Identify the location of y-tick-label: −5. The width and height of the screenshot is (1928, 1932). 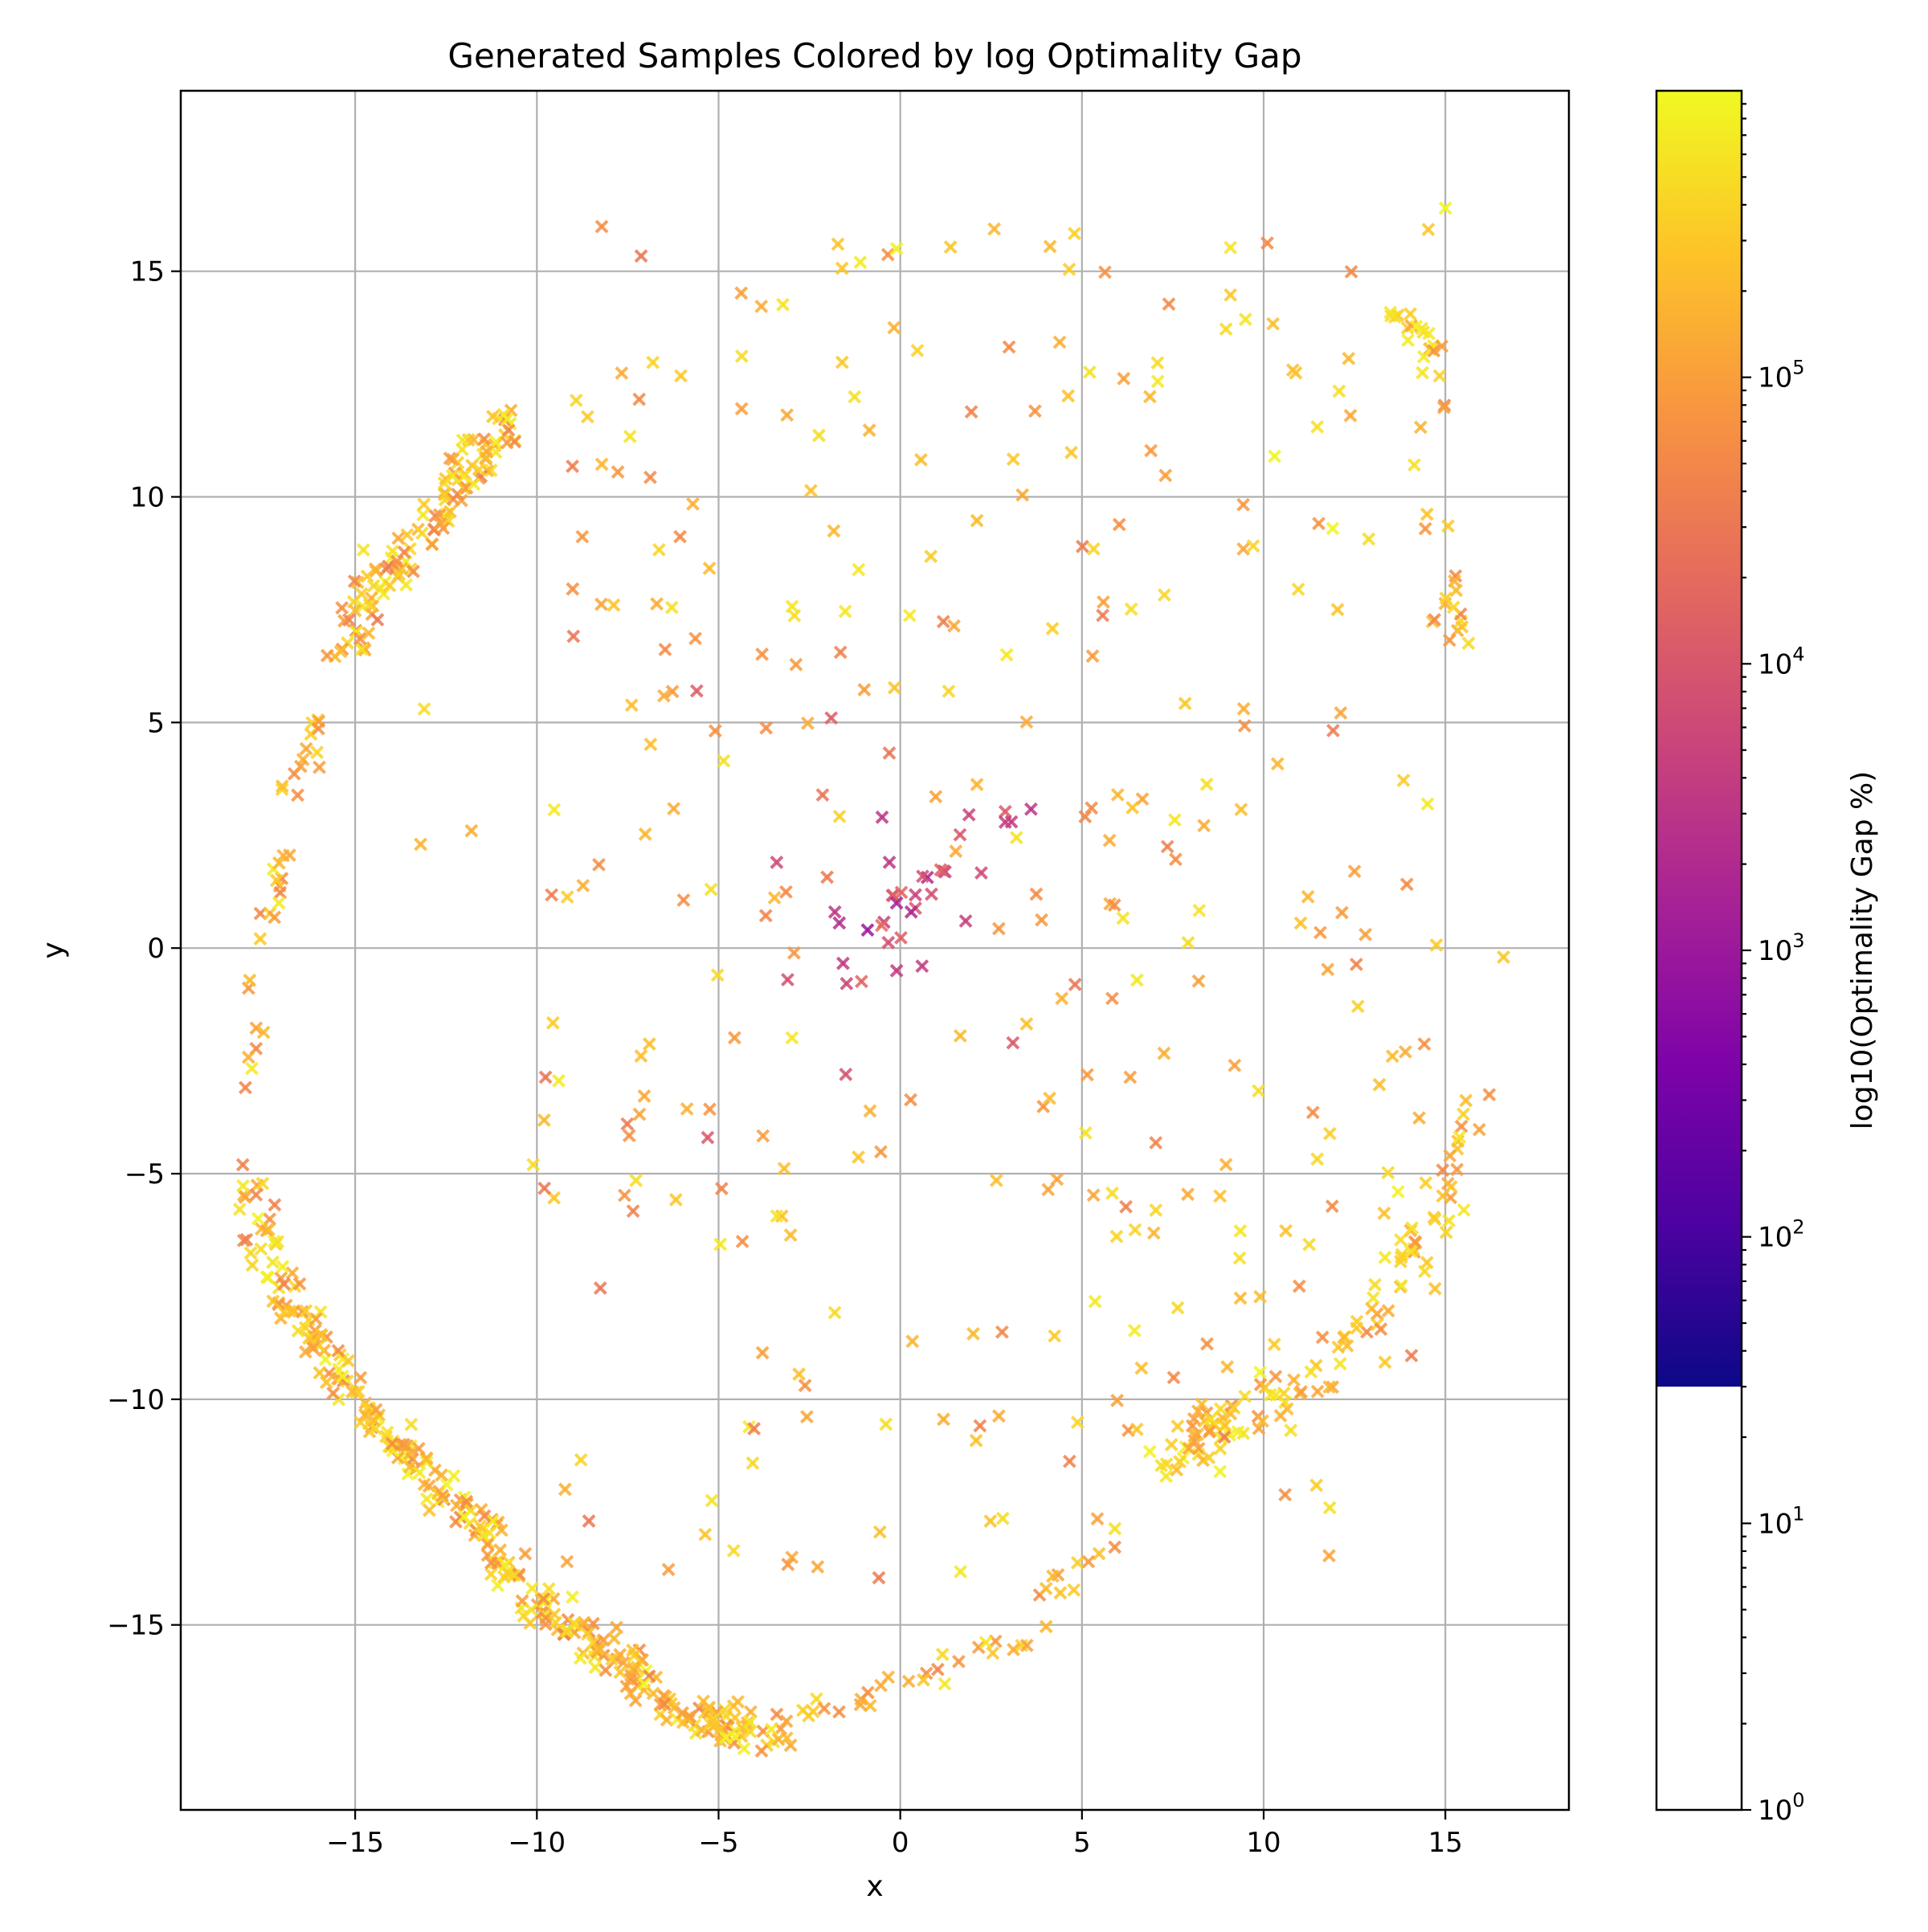
(145, 1174).